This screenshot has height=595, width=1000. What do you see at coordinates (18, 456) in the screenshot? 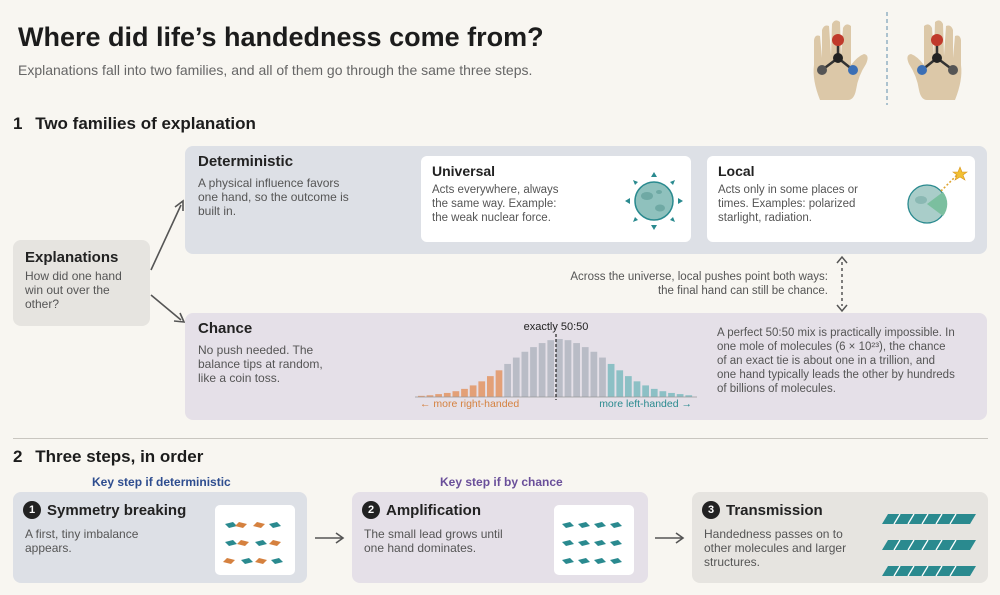
I see `section2-number: 2` at bounding box center [18, 456].